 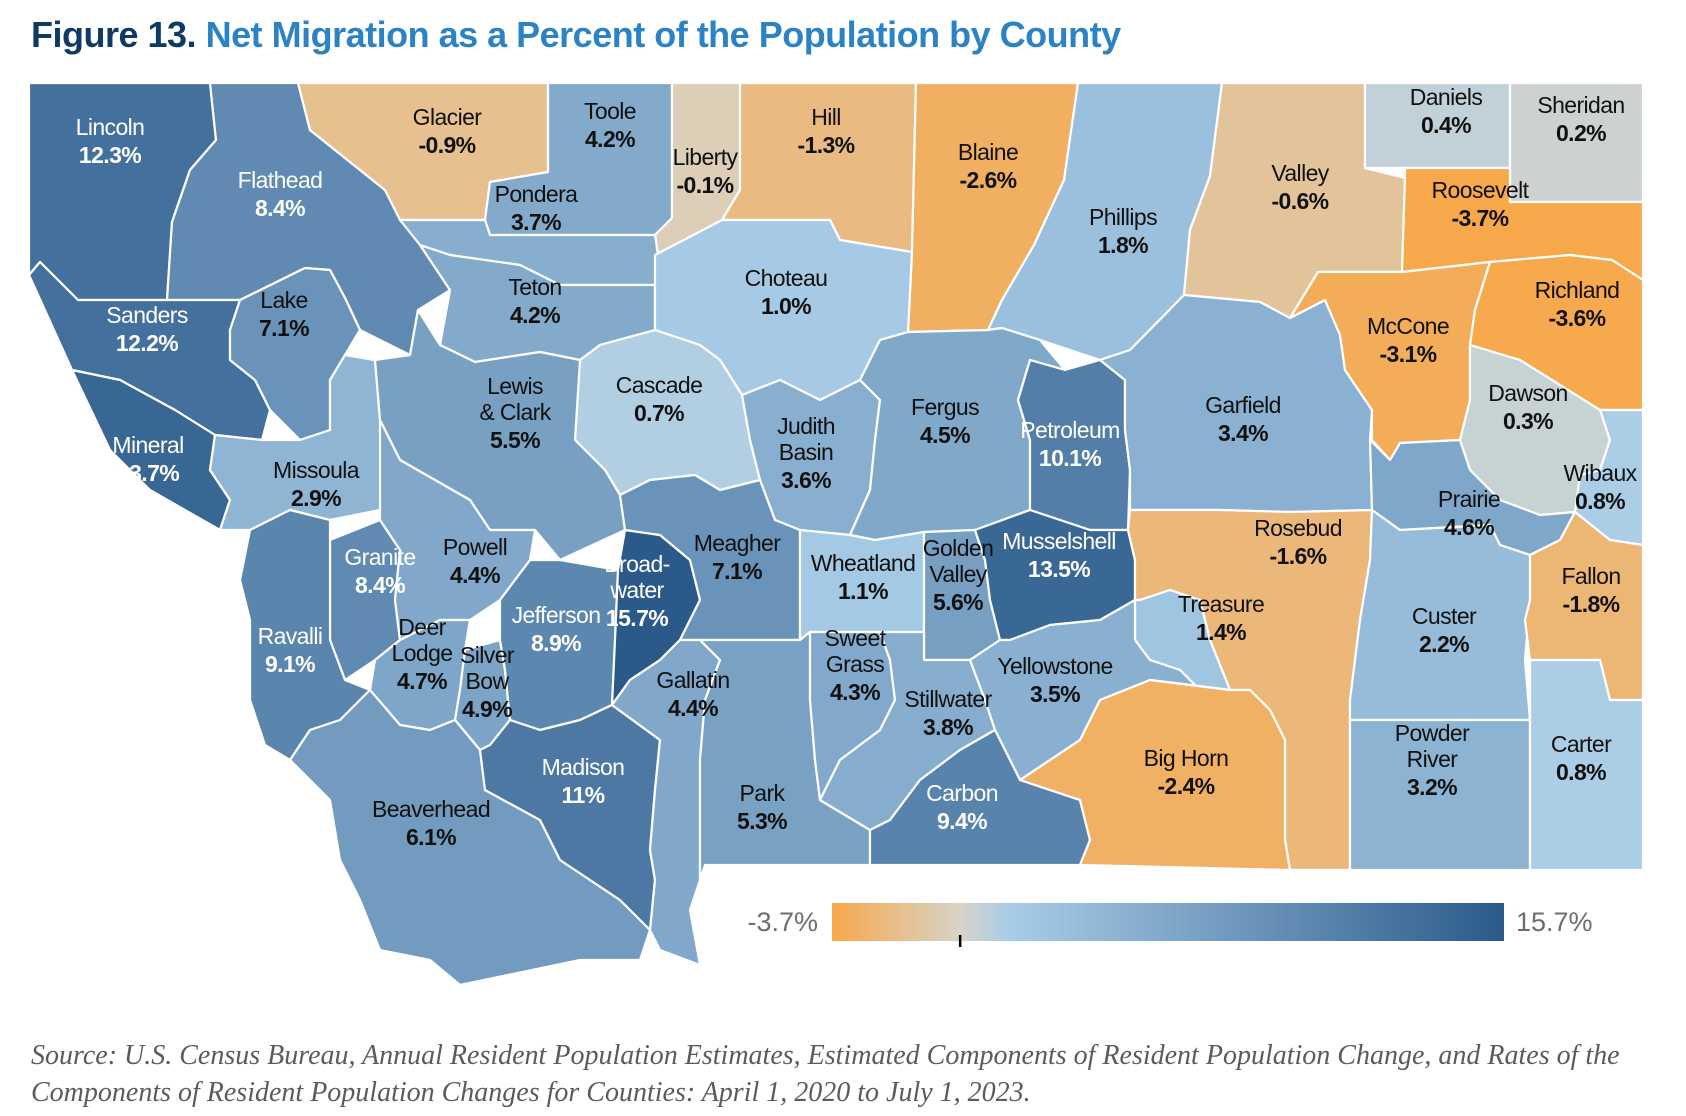 I want to click on county-label-silver-bow: Silver Bow 4.9%, so click(x=487, y=682).